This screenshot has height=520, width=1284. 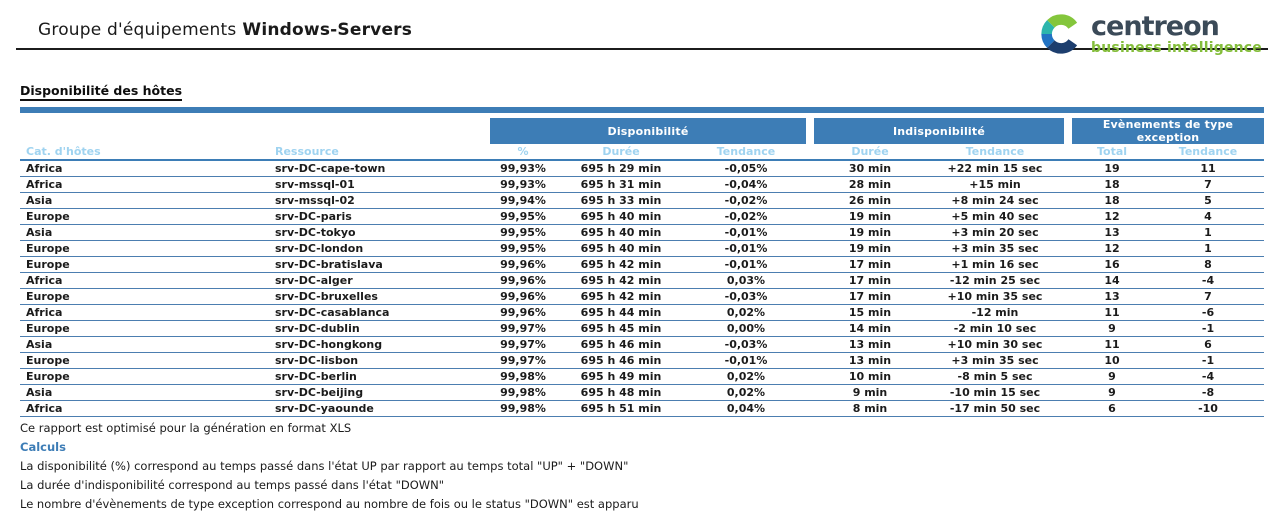 I want to click on group-header-gap, so click(x=1068, y=131).